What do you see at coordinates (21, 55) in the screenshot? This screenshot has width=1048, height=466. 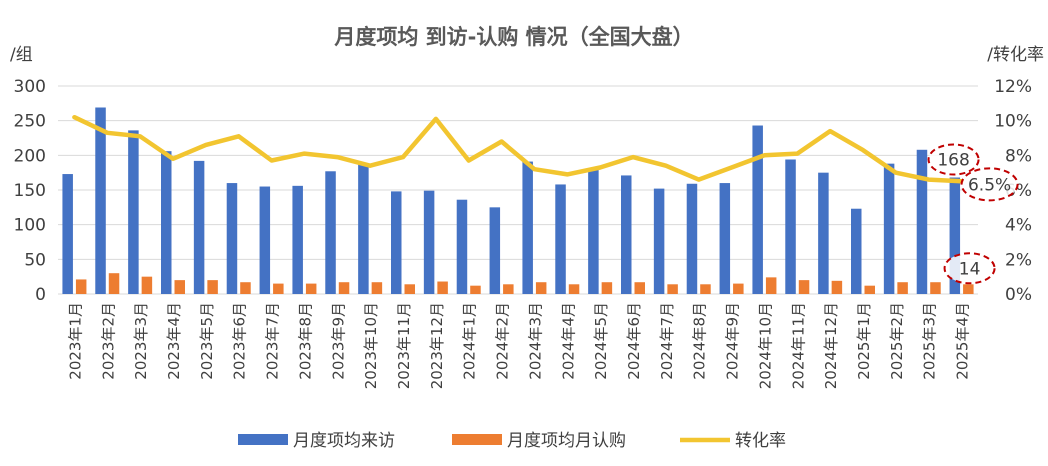 I see `left-axis-unit: /组` at bounding box center [21, 55].